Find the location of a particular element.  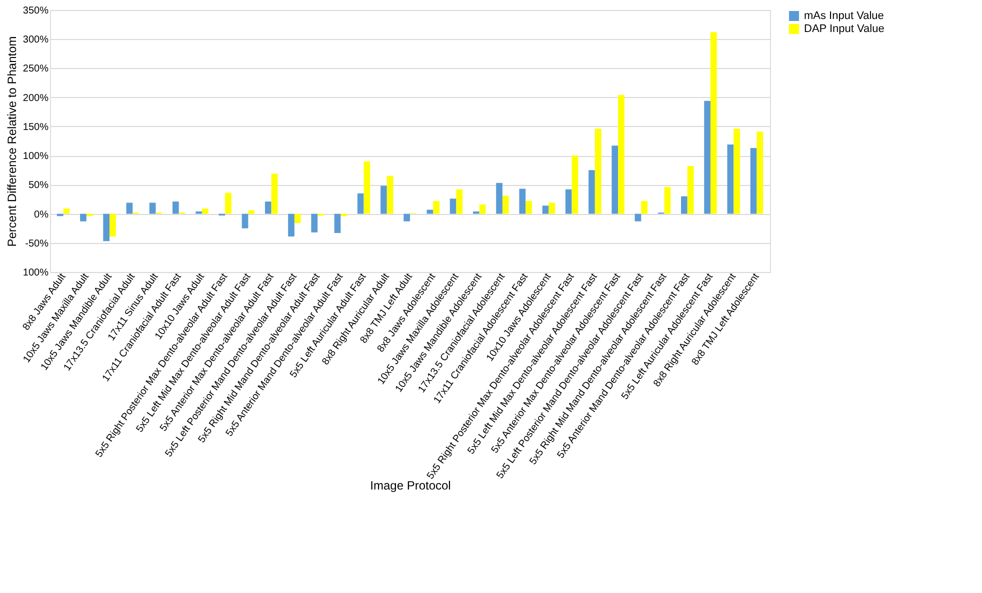

legend-label: DAP Input Value is located at coordinates (844, 29).